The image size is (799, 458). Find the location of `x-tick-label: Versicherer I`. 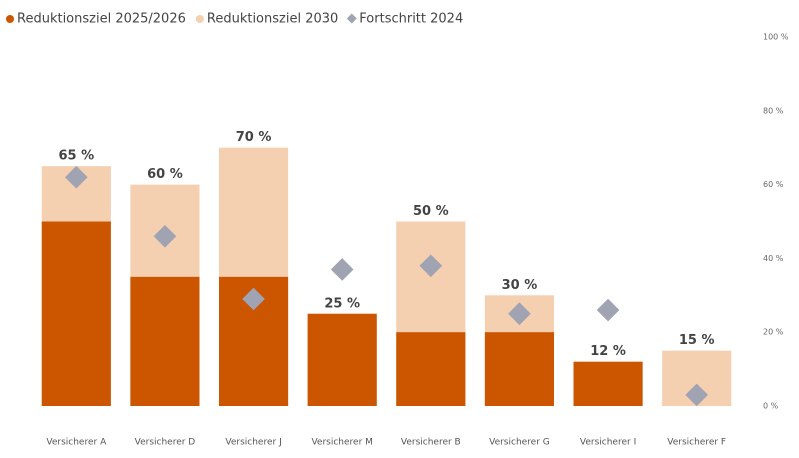

x-tick-label: Versicherer I is located at coordinates (608, 443).